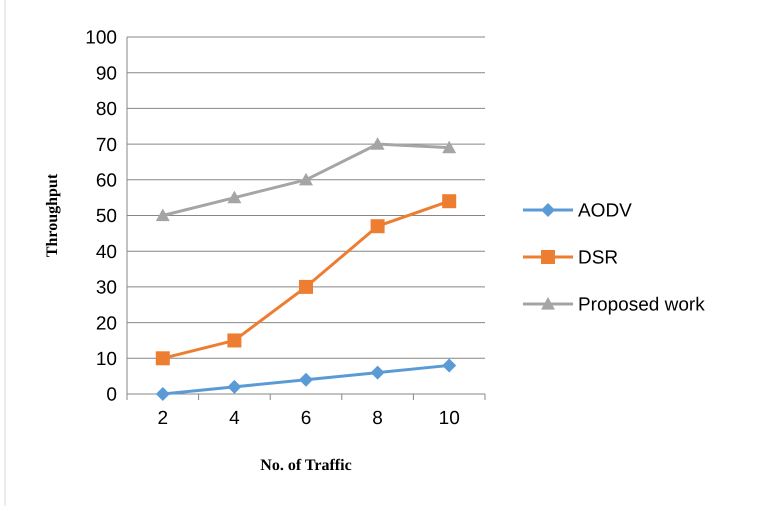  I want to click on y-tick-label: 20, so click(106, 323).